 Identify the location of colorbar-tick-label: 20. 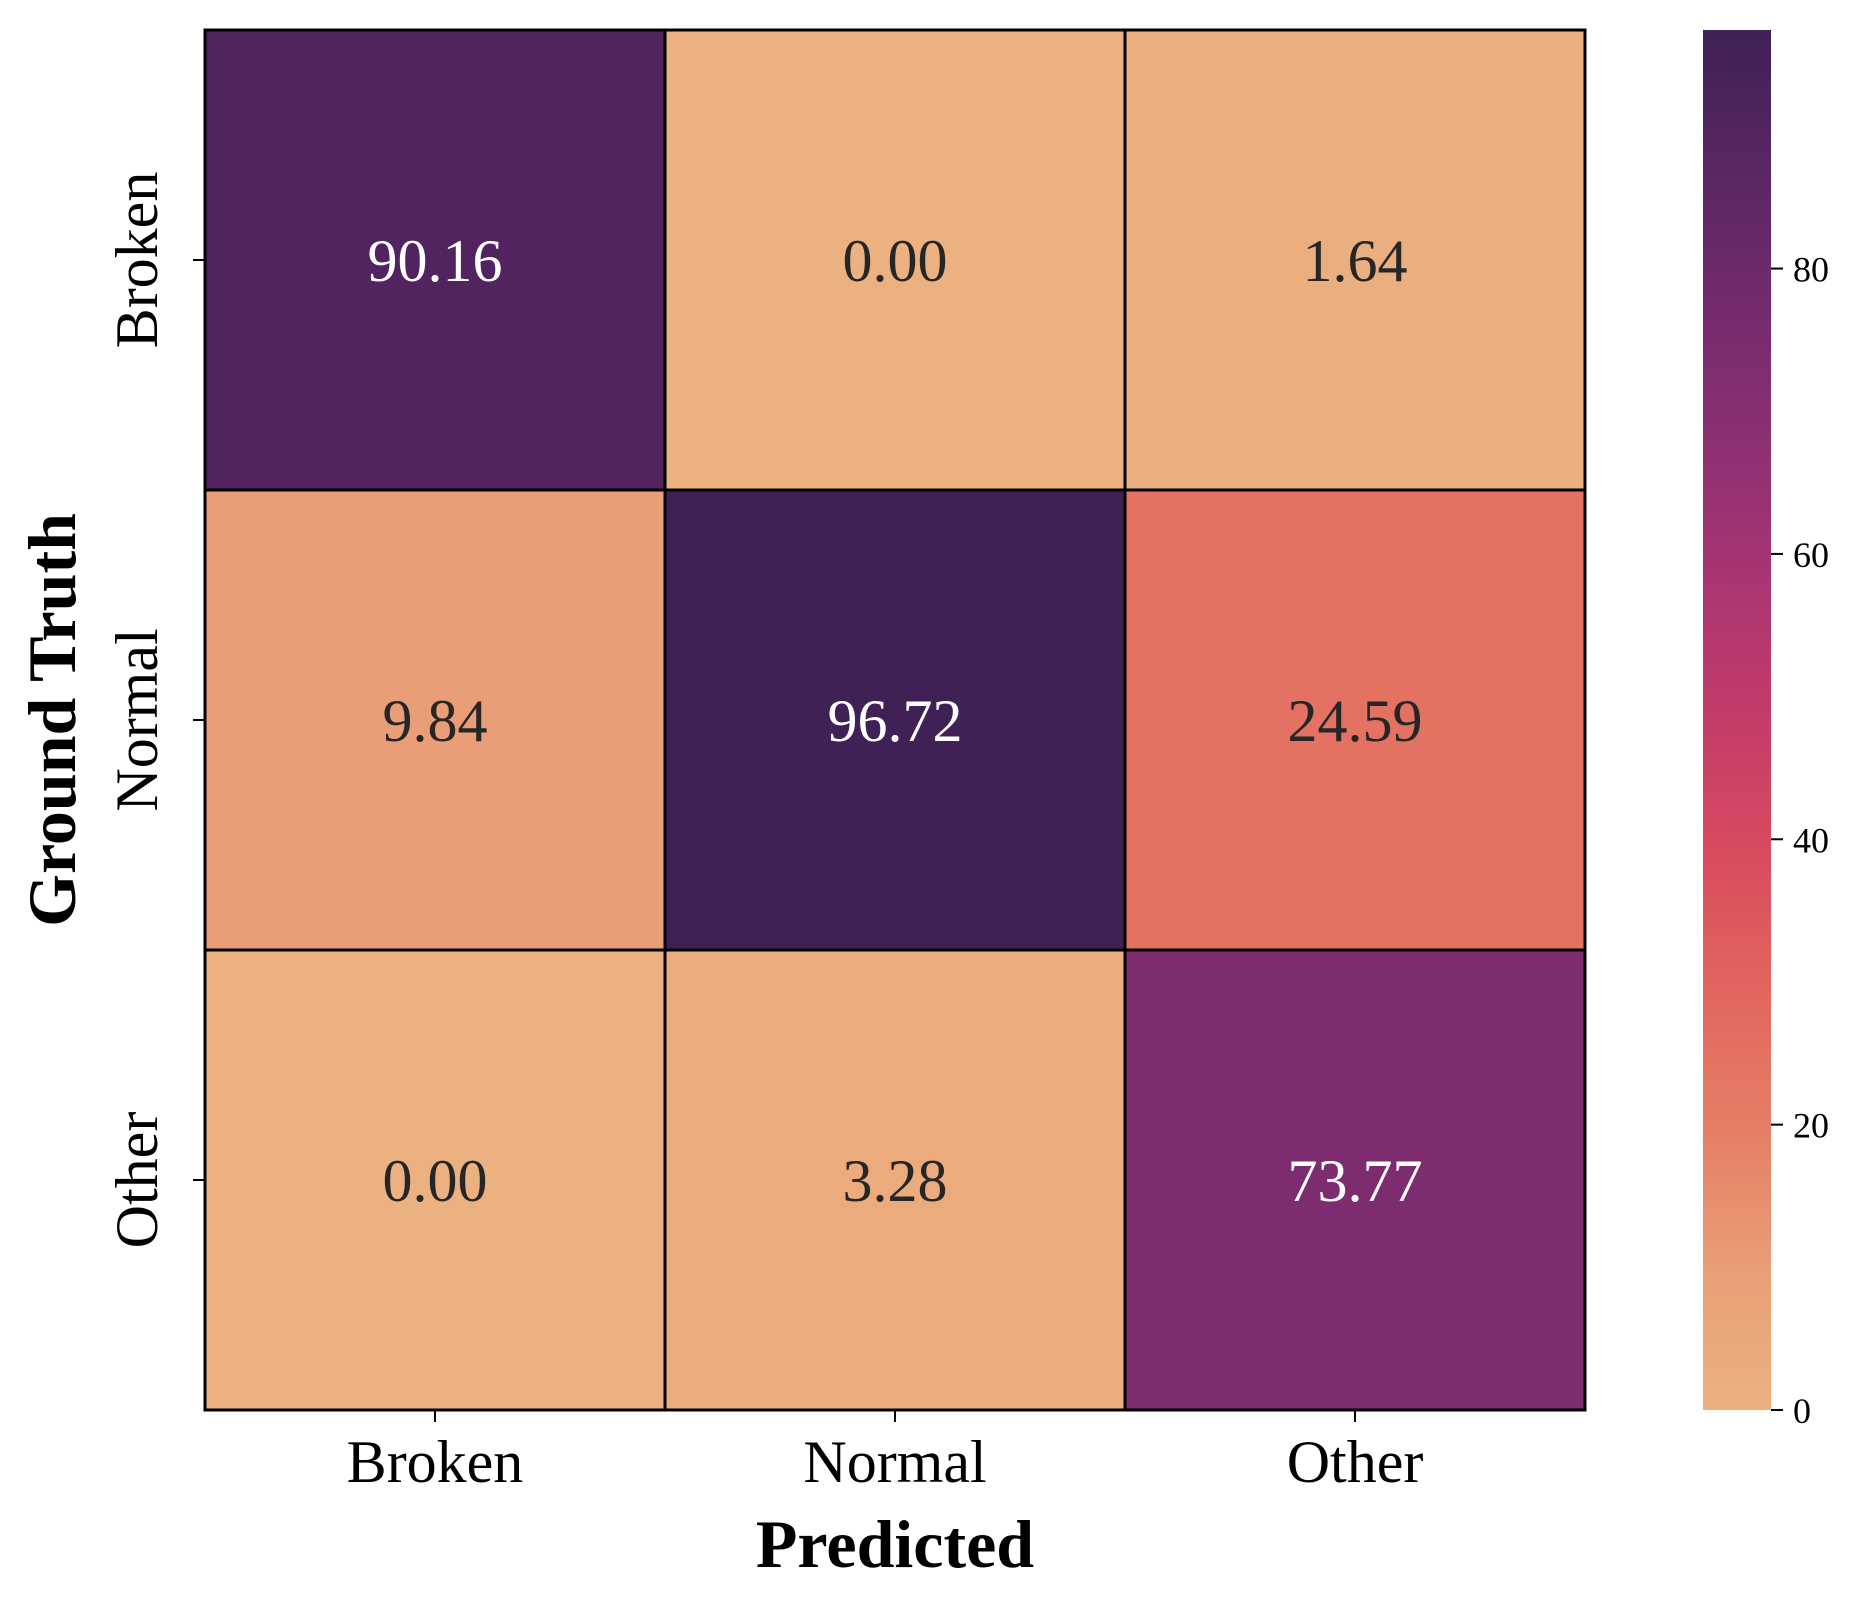
(1811, 1126).